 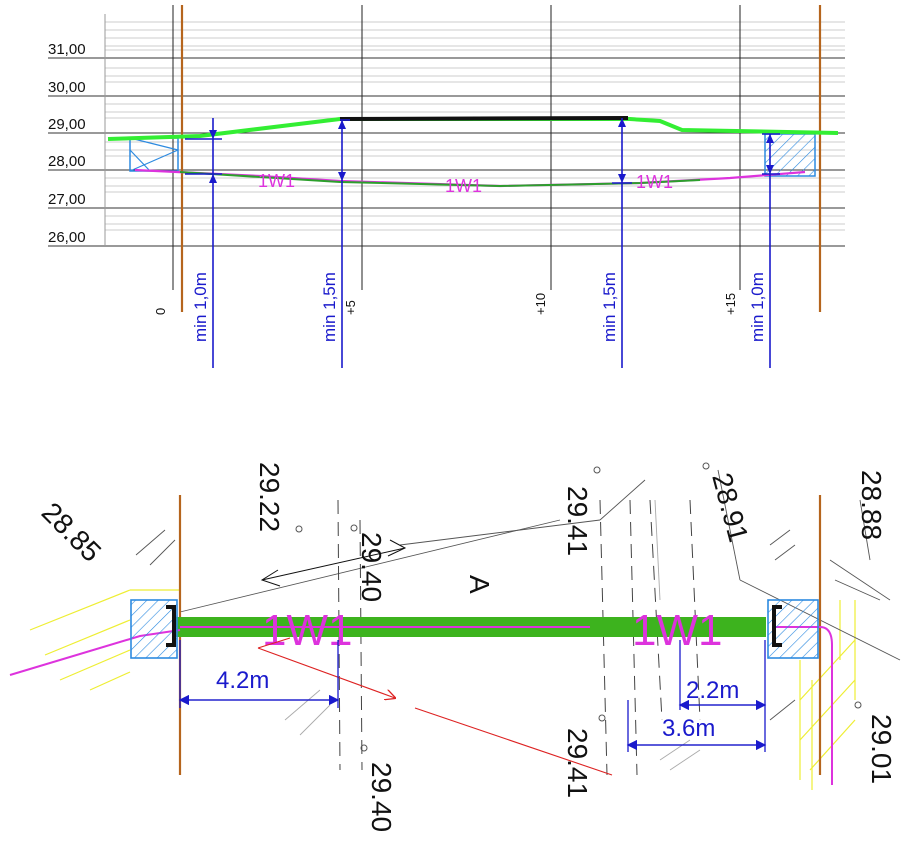 I want to click on dimension-label: 3.6m, so click(x=688, y=728).